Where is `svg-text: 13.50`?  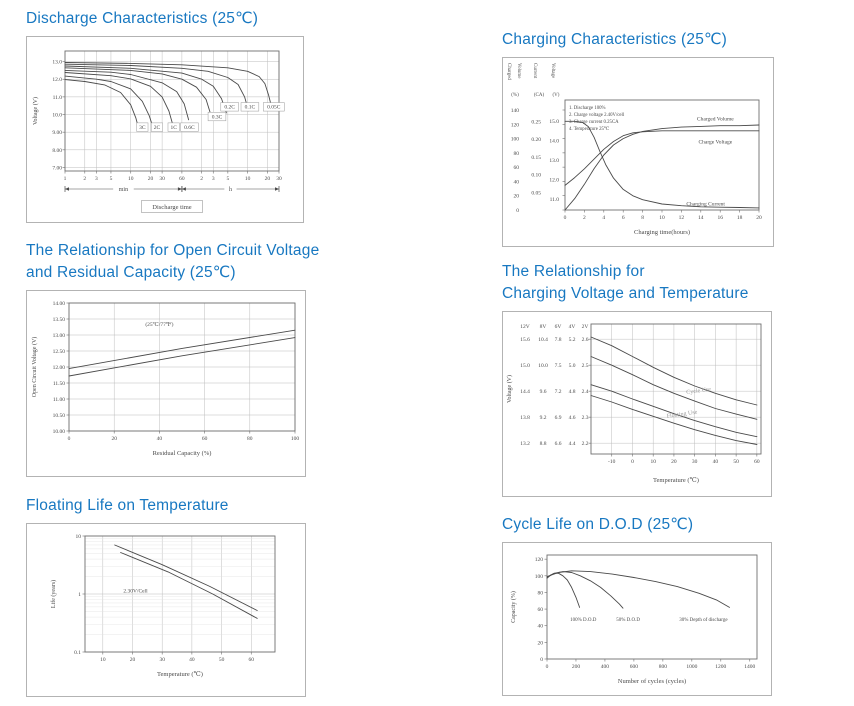
svg-text: 13.50 is located at coordinates (59, 320).